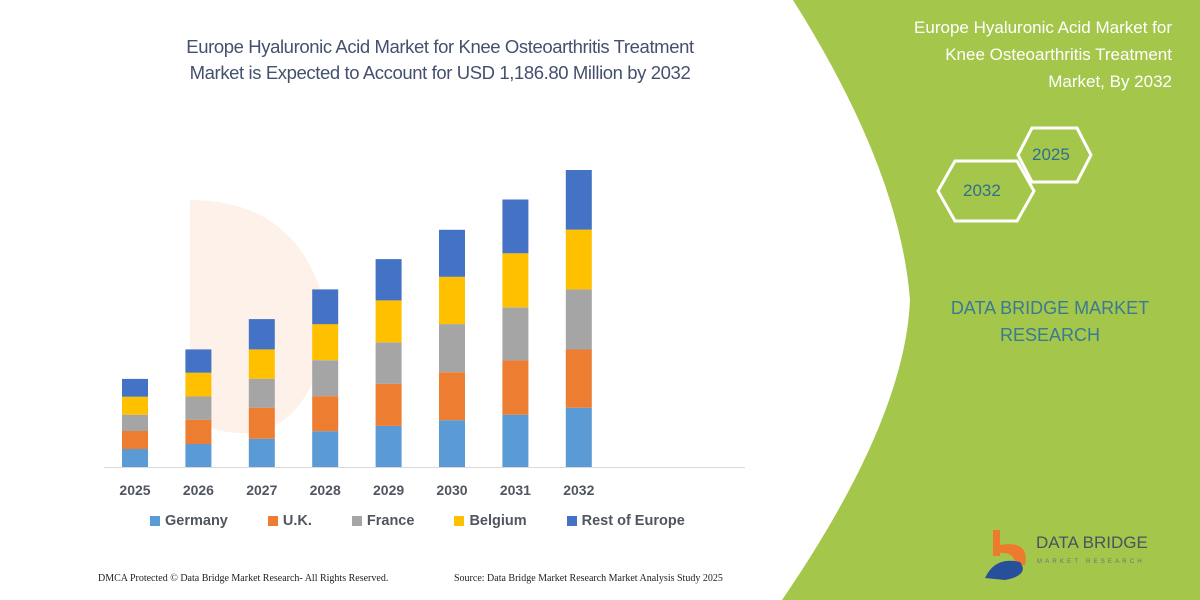  What do you see at coordinates (452, 443) in the screenshot?
I see `bar-segment-germany-2030` at bounding box center [452, 443].